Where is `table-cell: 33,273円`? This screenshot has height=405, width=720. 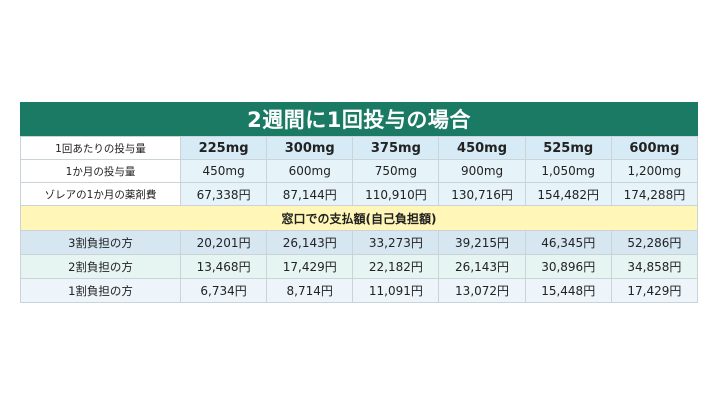
table-cell: 33,273円 is located at coordinates (396, 242).